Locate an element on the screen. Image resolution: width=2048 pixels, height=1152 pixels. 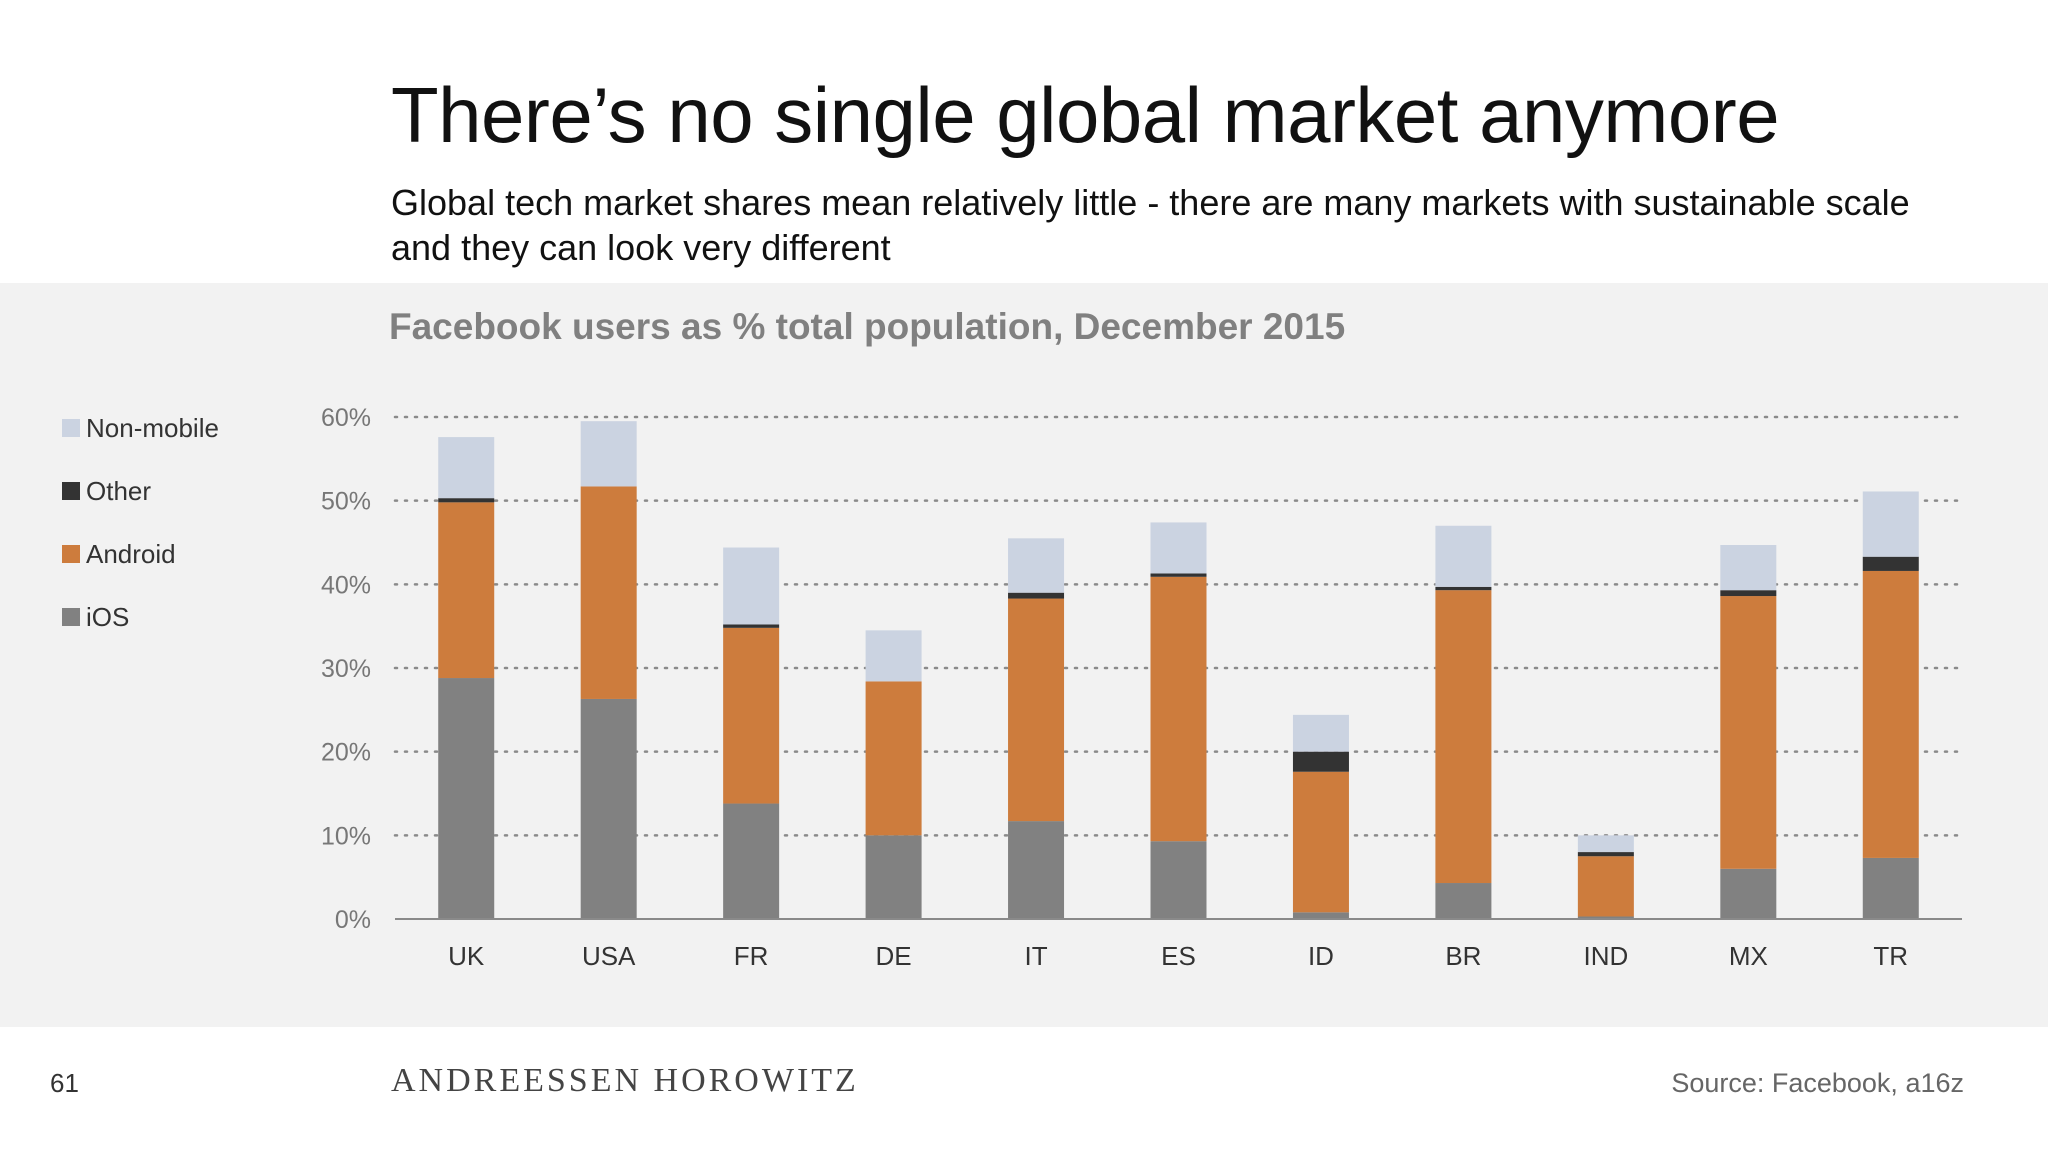
legend-item-android: Android is located at coordinates (119, 554).